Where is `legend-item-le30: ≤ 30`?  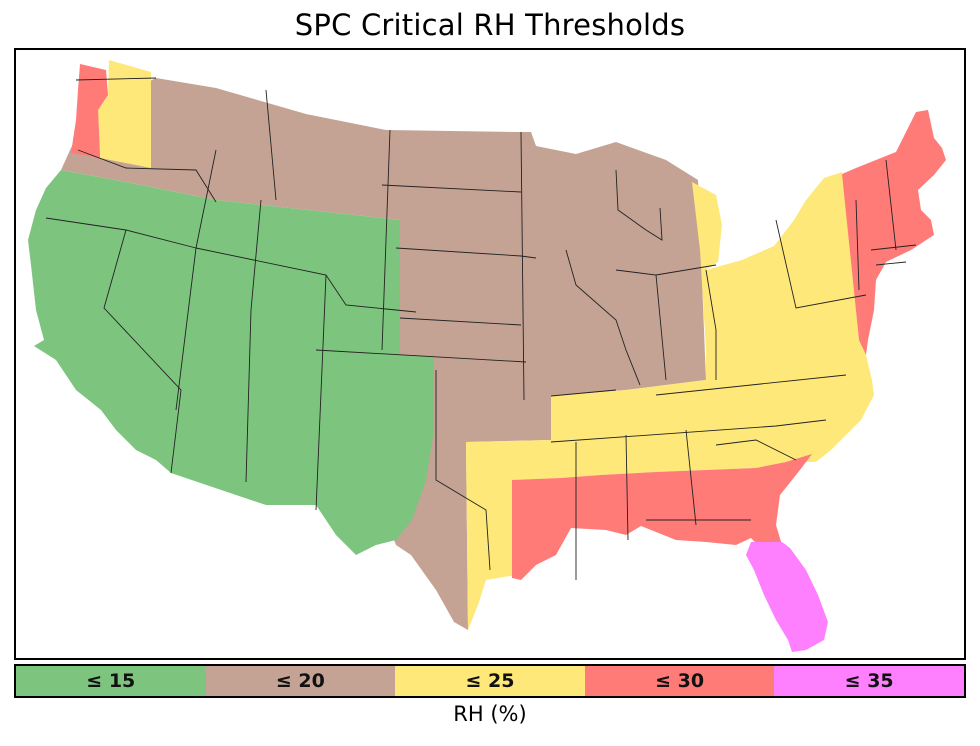
legend-item-le30: ≤ 30 is located at coordinates (679, 681).